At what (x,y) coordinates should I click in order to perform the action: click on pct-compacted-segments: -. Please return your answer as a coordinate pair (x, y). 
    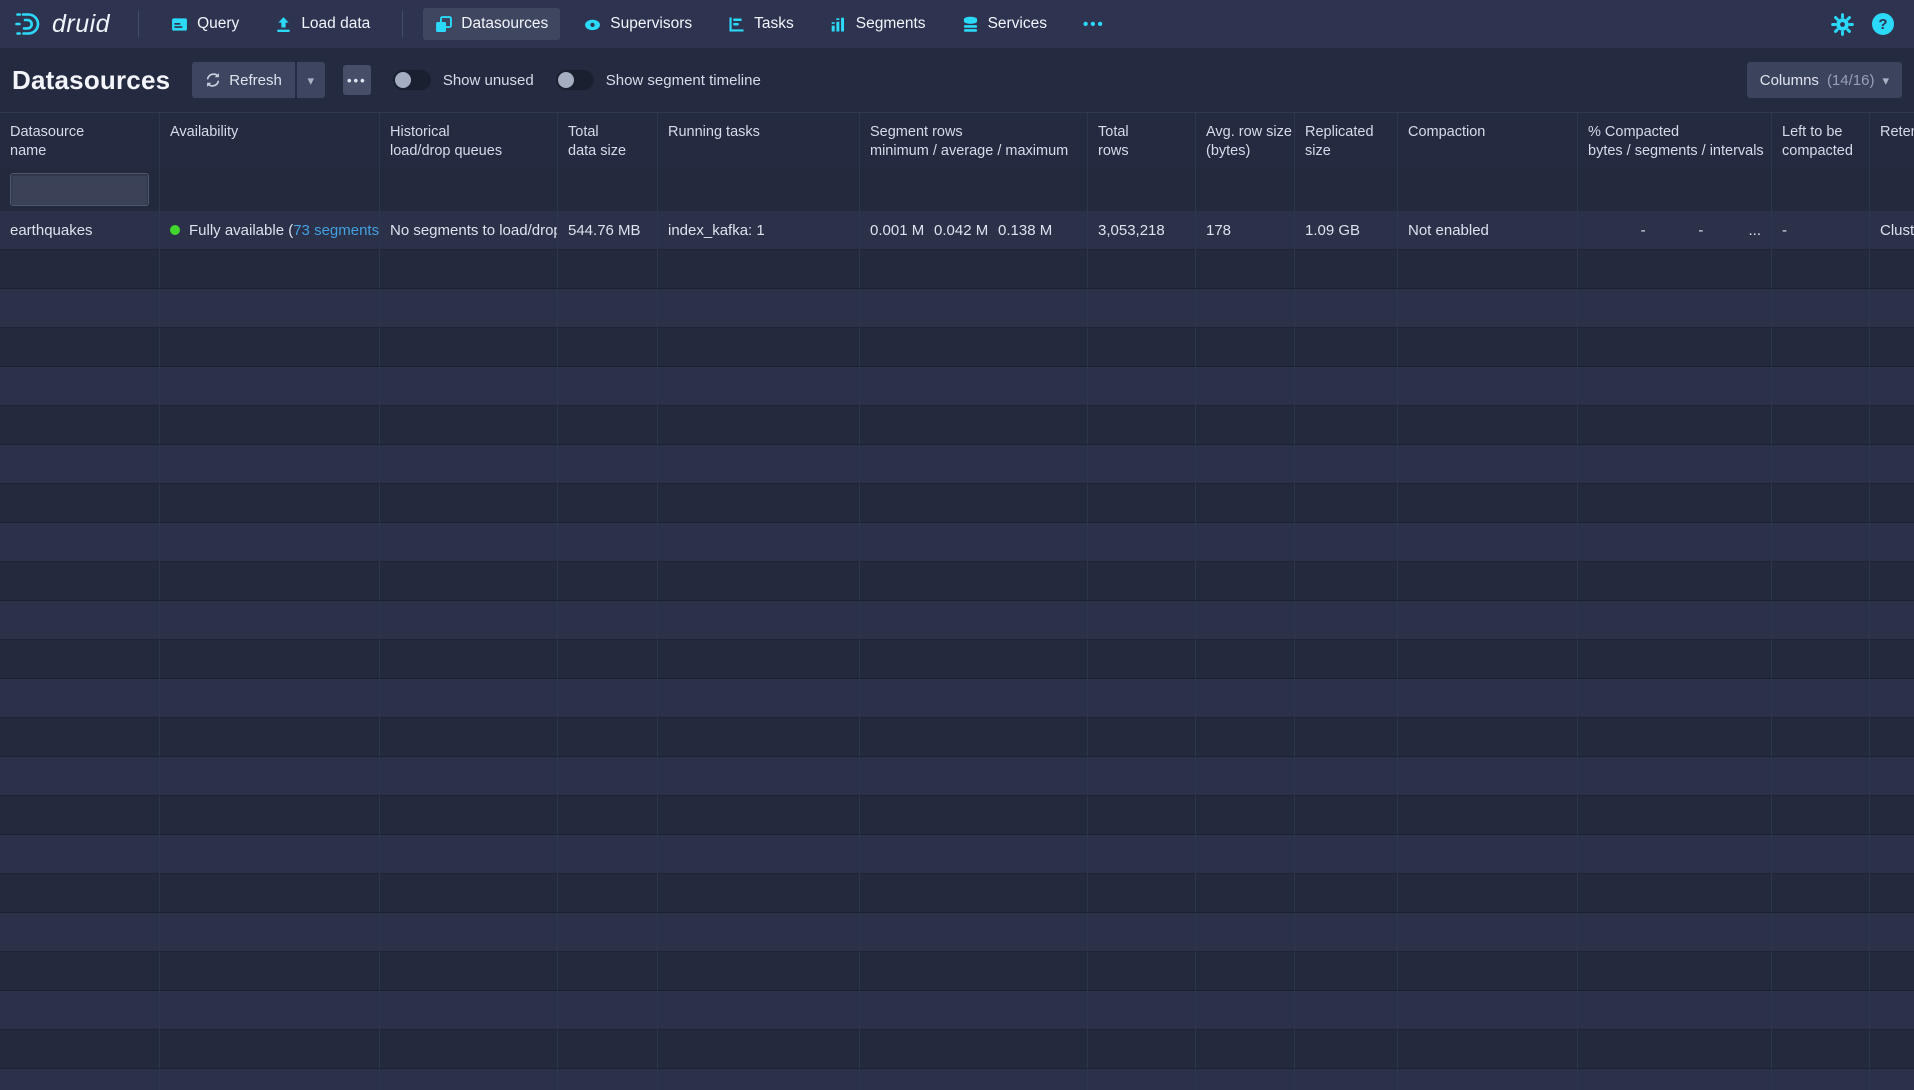
    Looking at the image, I should click on (1701, 230).